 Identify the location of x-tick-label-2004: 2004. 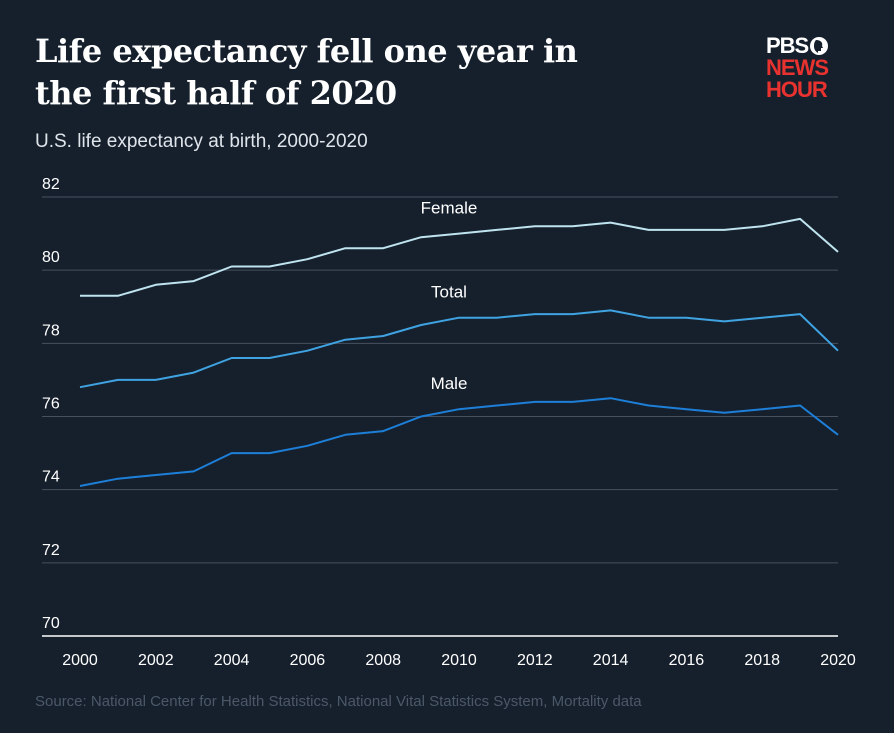
(232, 660).